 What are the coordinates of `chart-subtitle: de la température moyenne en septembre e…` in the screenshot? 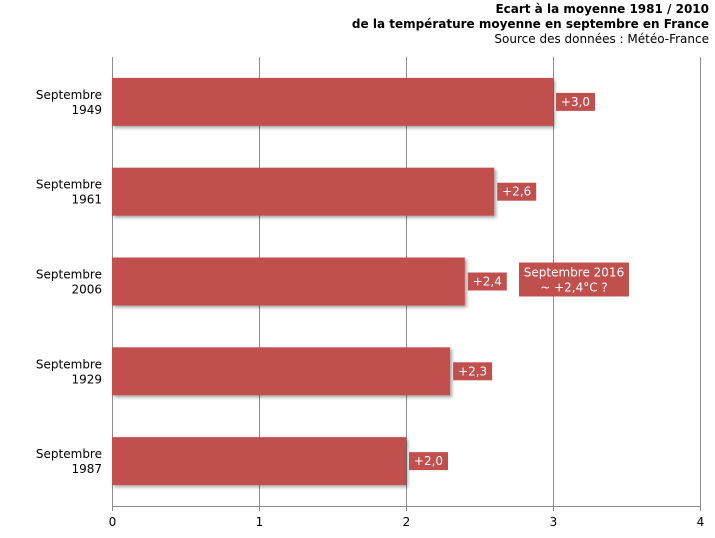 It's located at (530, 24).